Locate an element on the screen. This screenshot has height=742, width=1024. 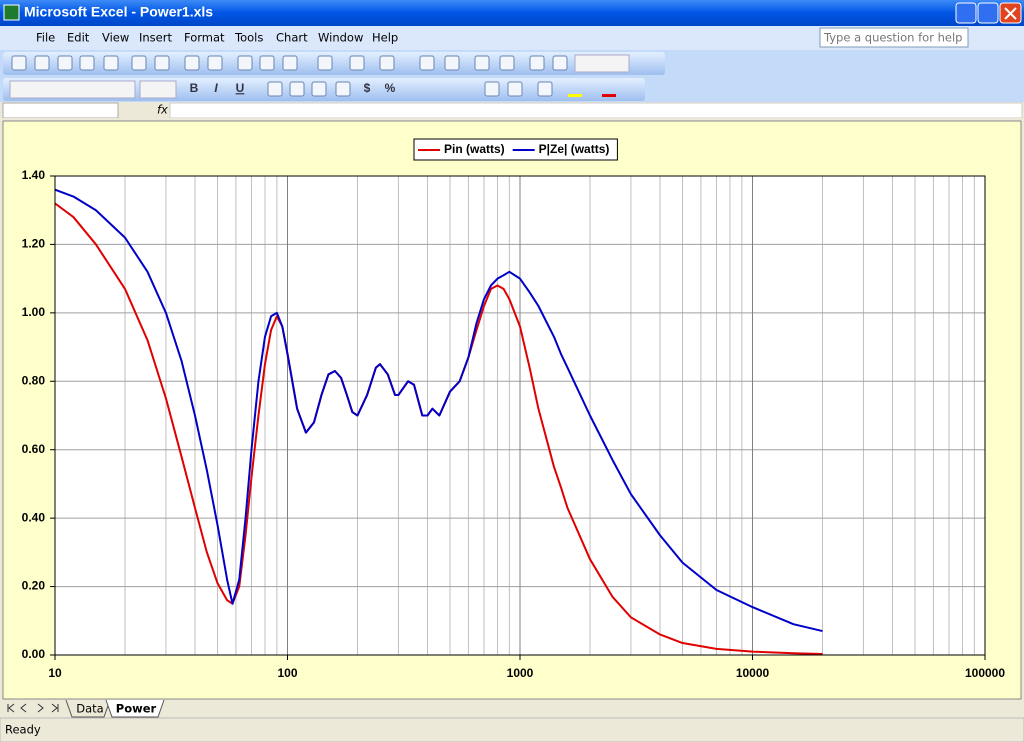
tab-nav is located at coordinates (33, 708).